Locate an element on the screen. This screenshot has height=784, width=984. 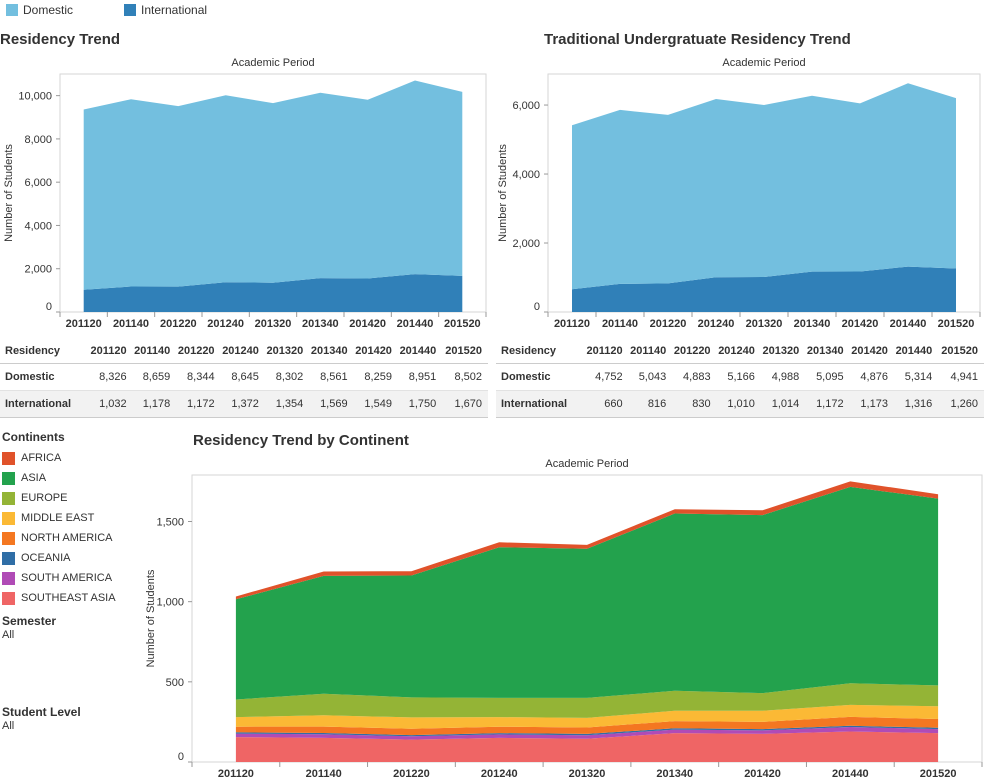
continent-legend-item: ASIA is located at coordinates (59, 478).